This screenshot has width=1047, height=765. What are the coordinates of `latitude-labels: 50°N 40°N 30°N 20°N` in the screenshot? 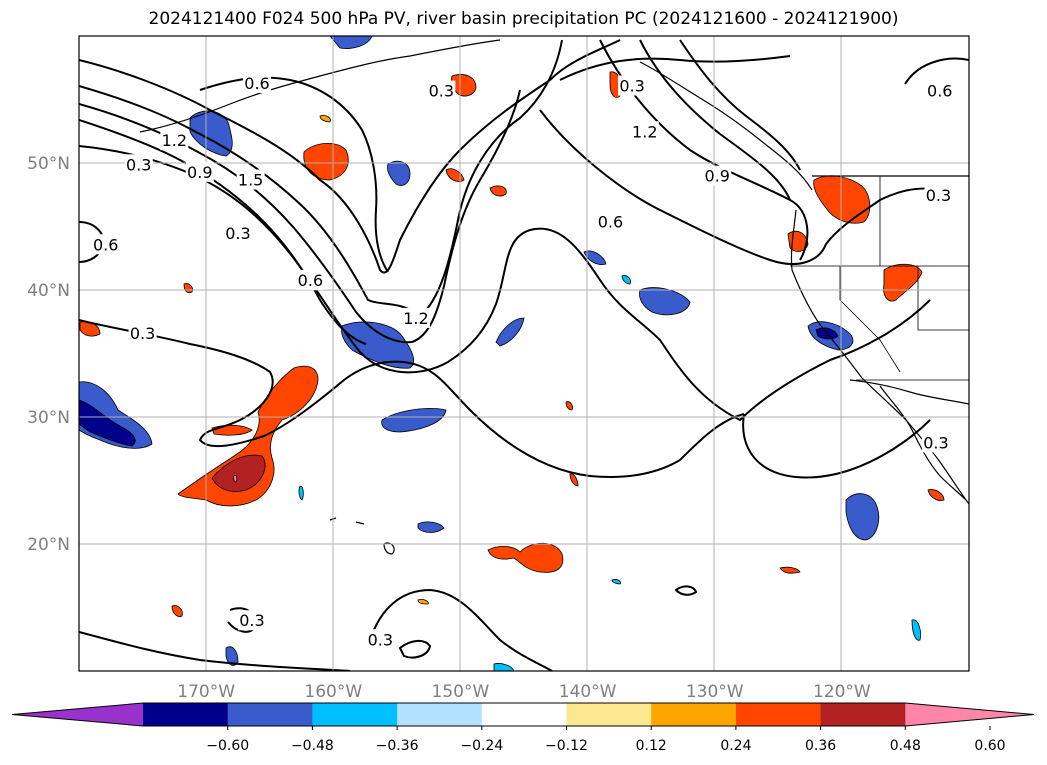 It's located at (48, 354).